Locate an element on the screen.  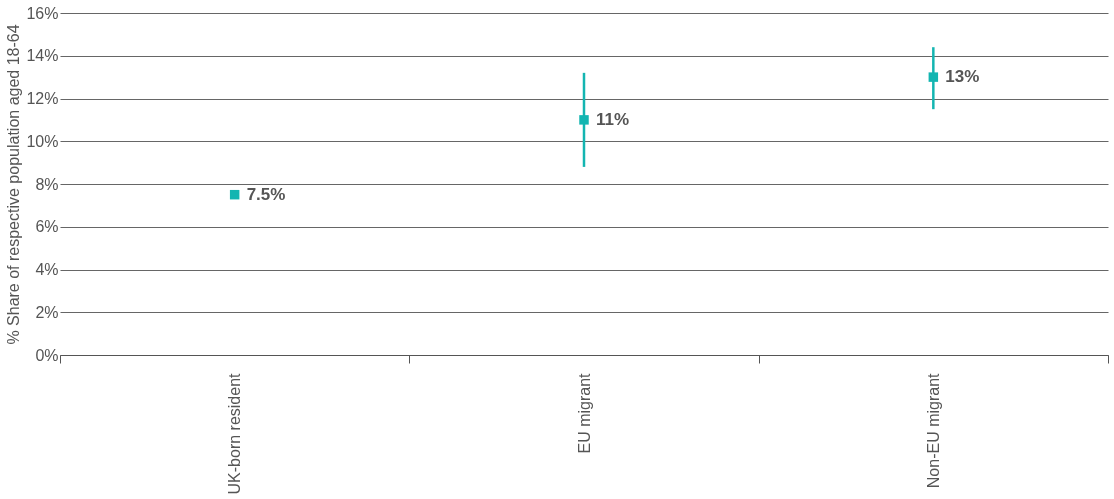
y-tick-label: 2% is located at coordinates (47, 312).